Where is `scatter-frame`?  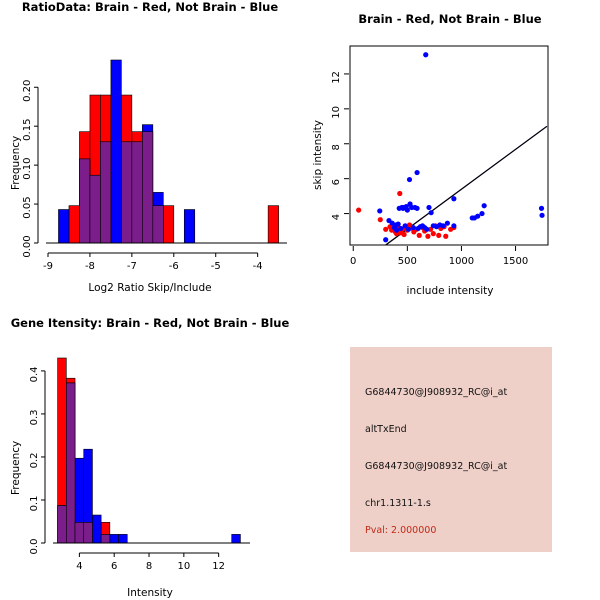
scatter-frame is located at coordinates (449, 145).